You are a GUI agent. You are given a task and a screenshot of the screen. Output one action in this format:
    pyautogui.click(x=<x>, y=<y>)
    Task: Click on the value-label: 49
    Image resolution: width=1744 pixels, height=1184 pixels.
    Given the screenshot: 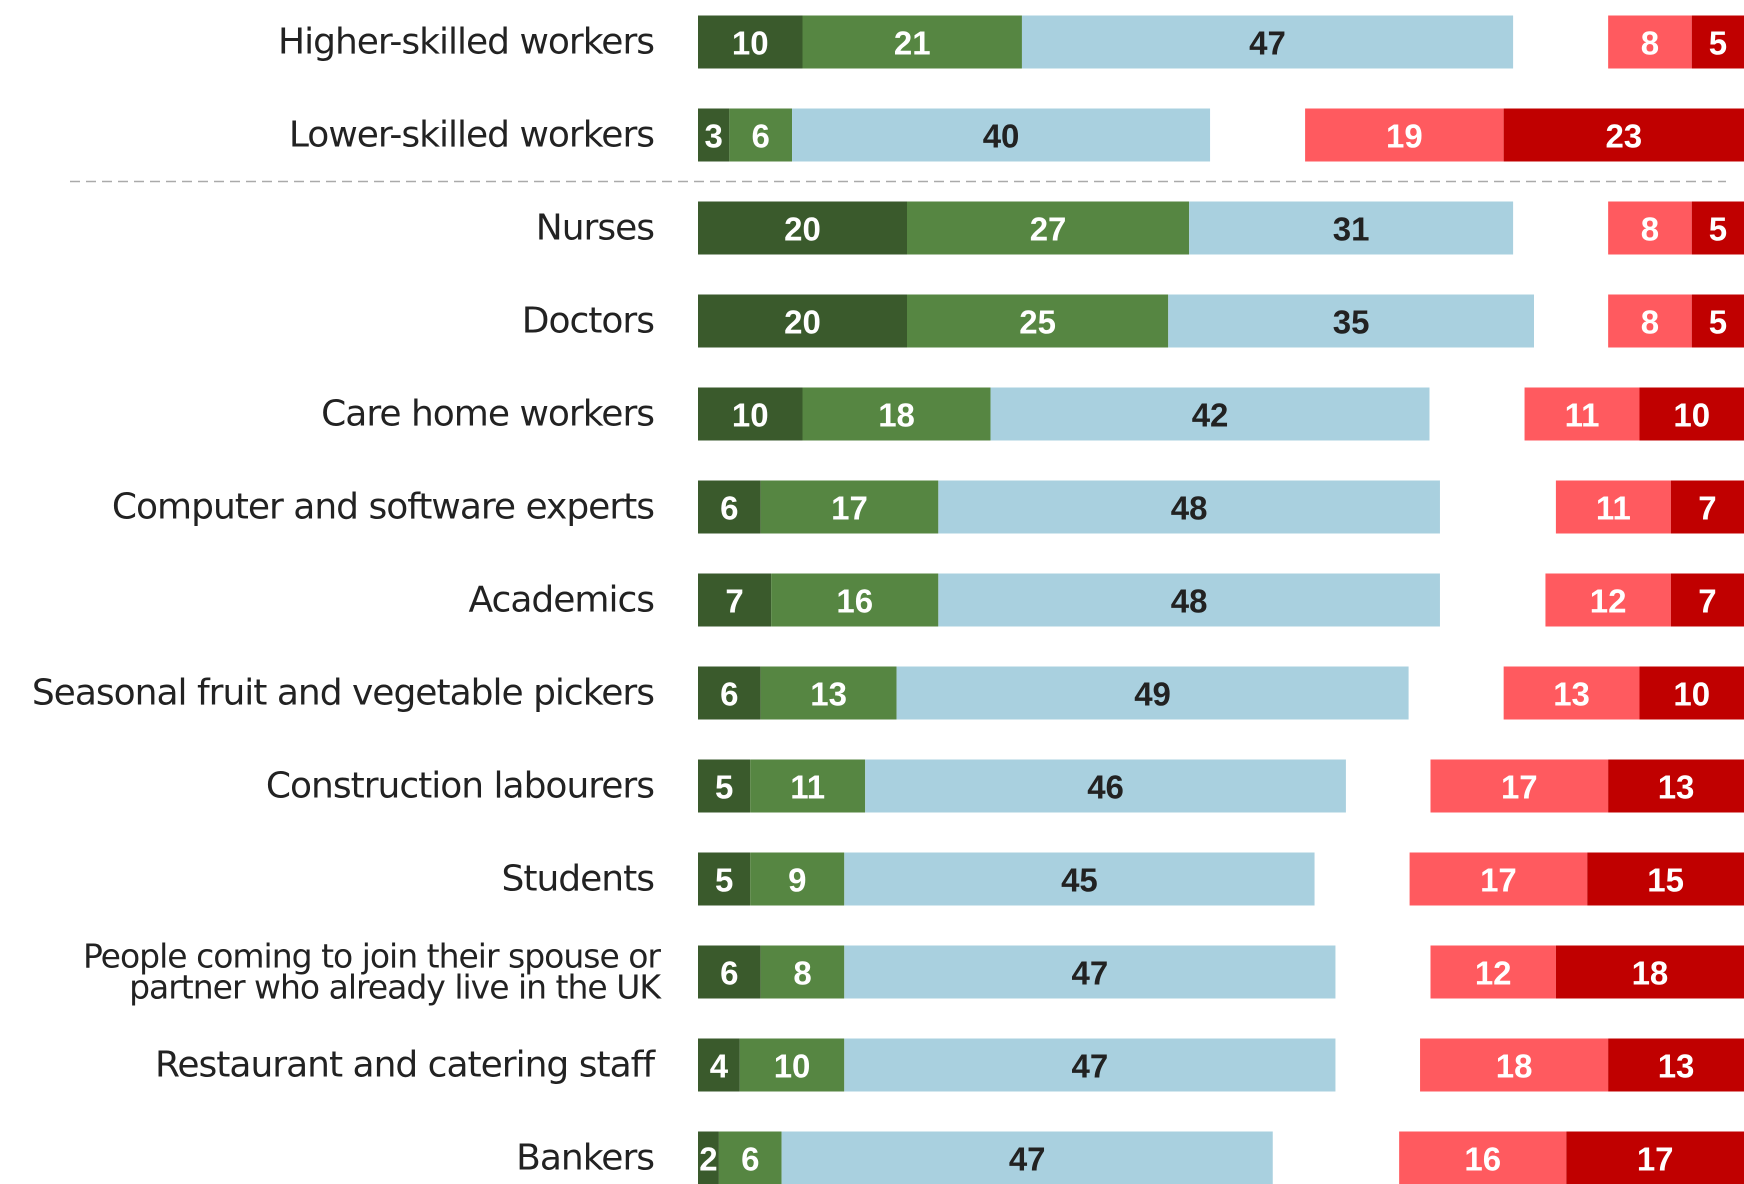 What is the action you would take?
    pyautogui.click(x=1152, y=694)
    